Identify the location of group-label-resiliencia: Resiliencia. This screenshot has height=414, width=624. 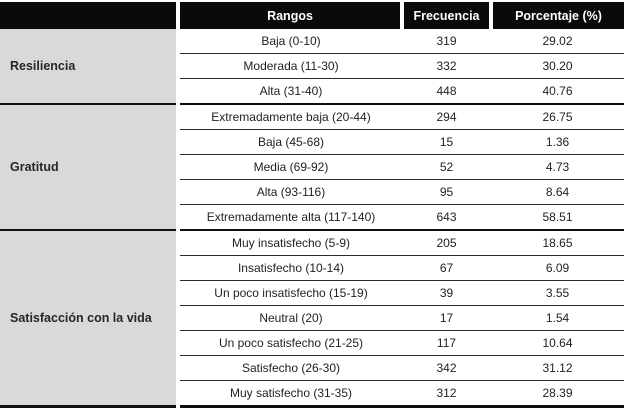
(90, 67).